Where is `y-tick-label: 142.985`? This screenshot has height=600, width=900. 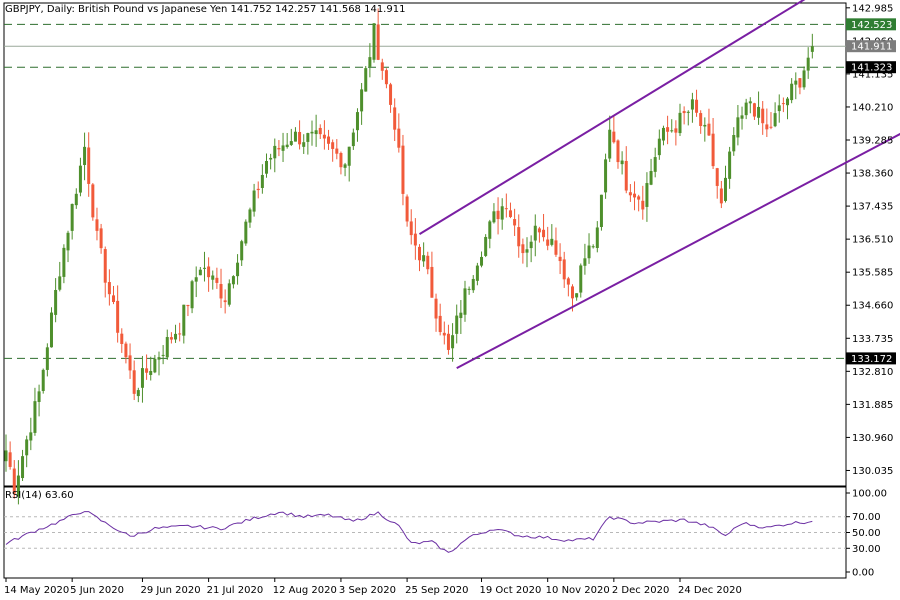 y-tick-label: 142.985 is located at coordinates (872, 8).